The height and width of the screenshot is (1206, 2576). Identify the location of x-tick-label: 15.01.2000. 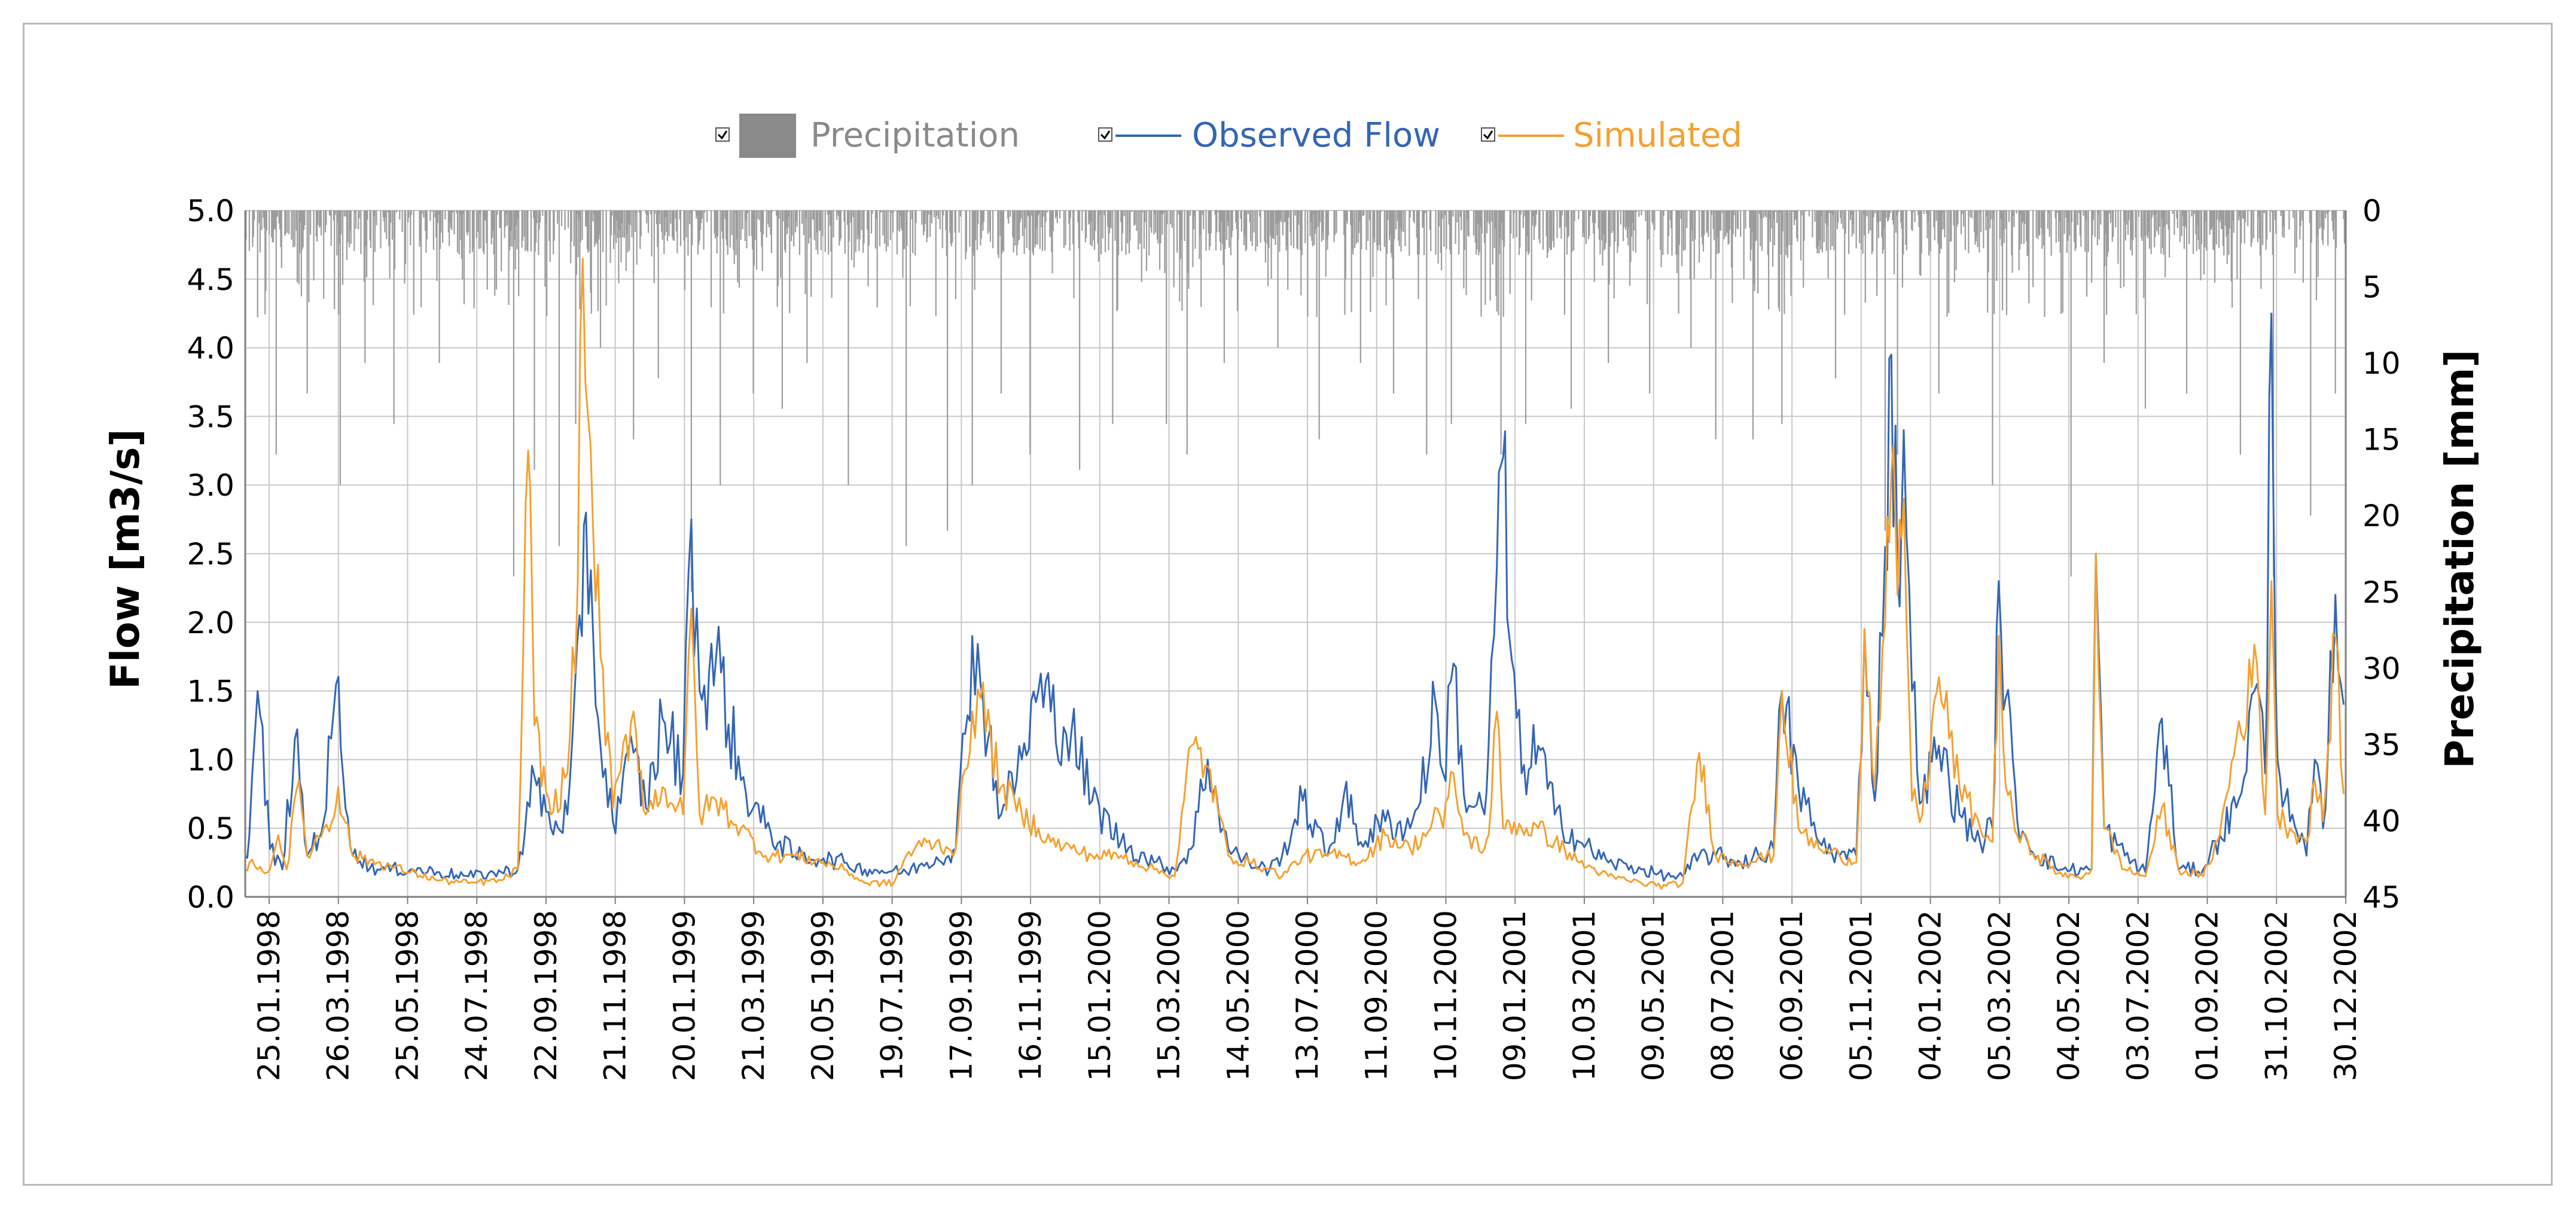
(1100, 996).